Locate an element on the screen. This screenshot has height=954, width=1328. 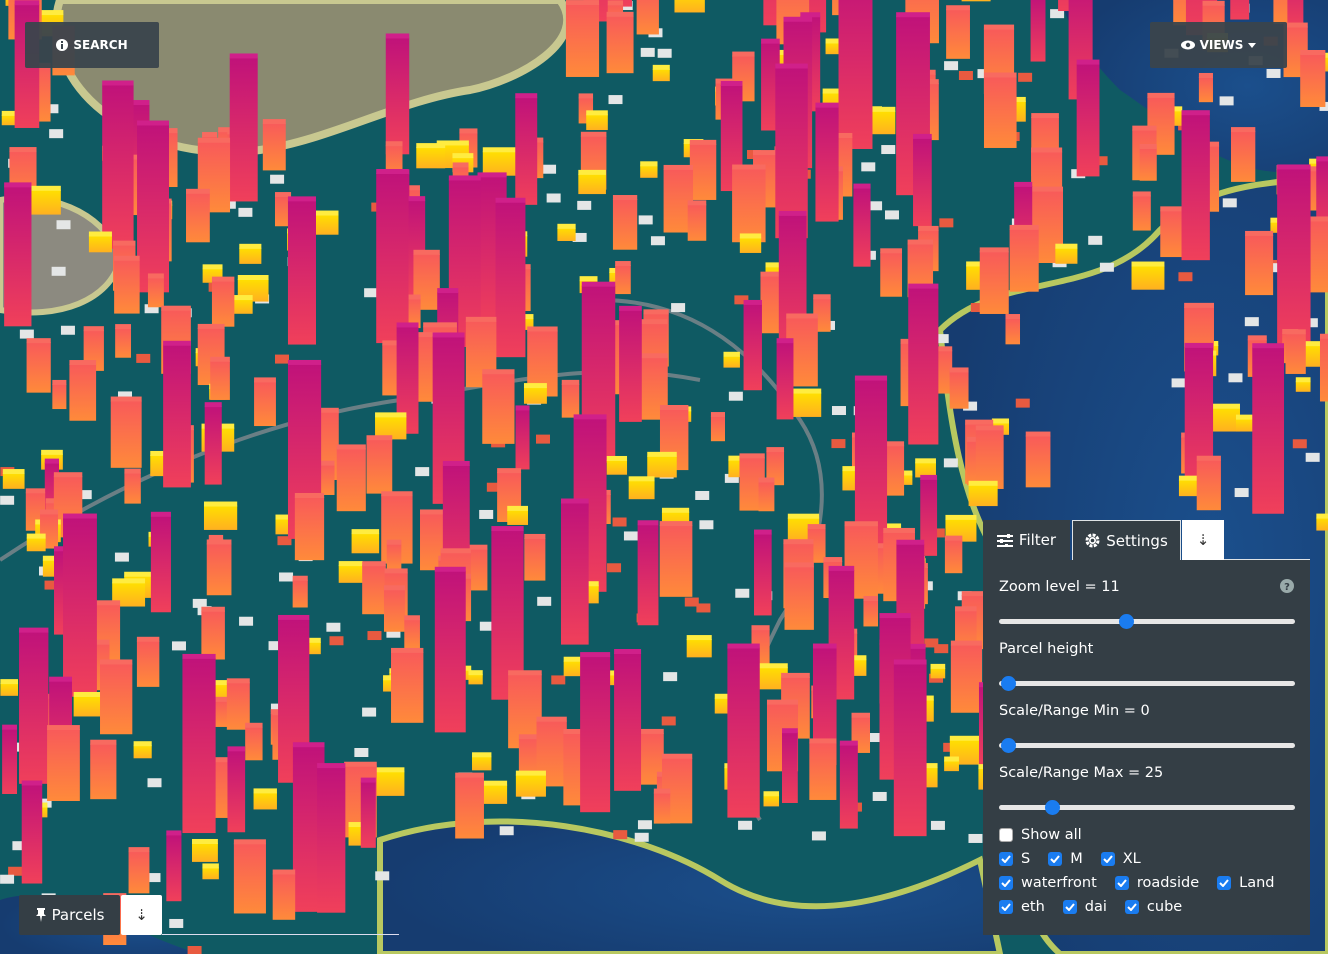
checkbox: eth is located at coordinates (1022, 907).